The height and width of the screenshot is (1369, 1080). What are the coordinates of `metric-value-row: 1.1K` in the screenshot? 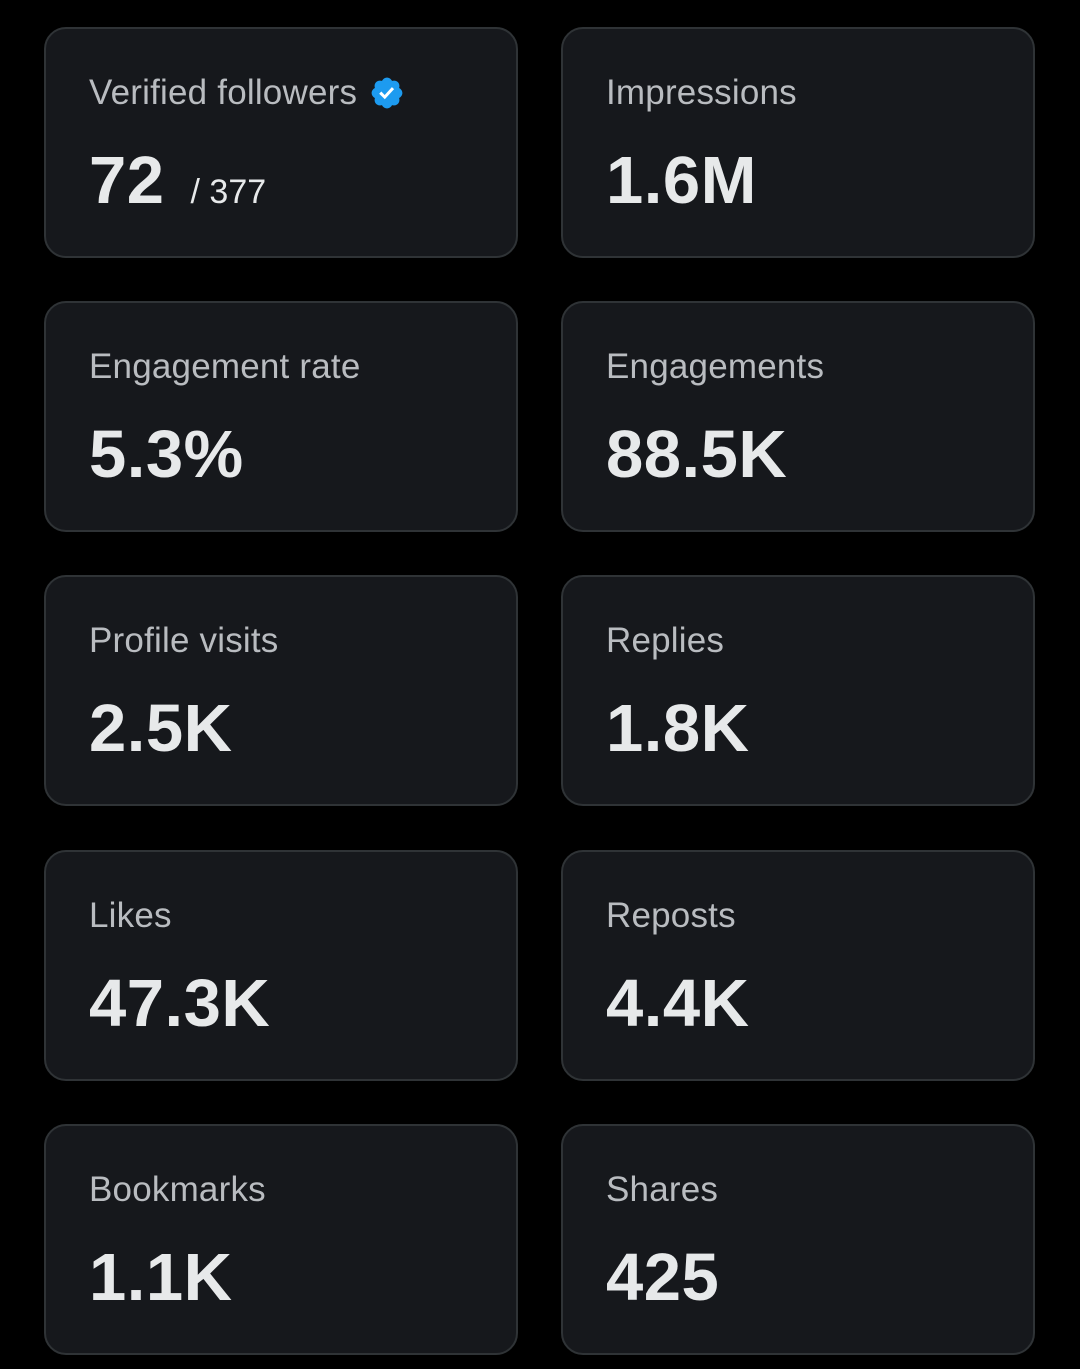 It's located at (161, 1277).